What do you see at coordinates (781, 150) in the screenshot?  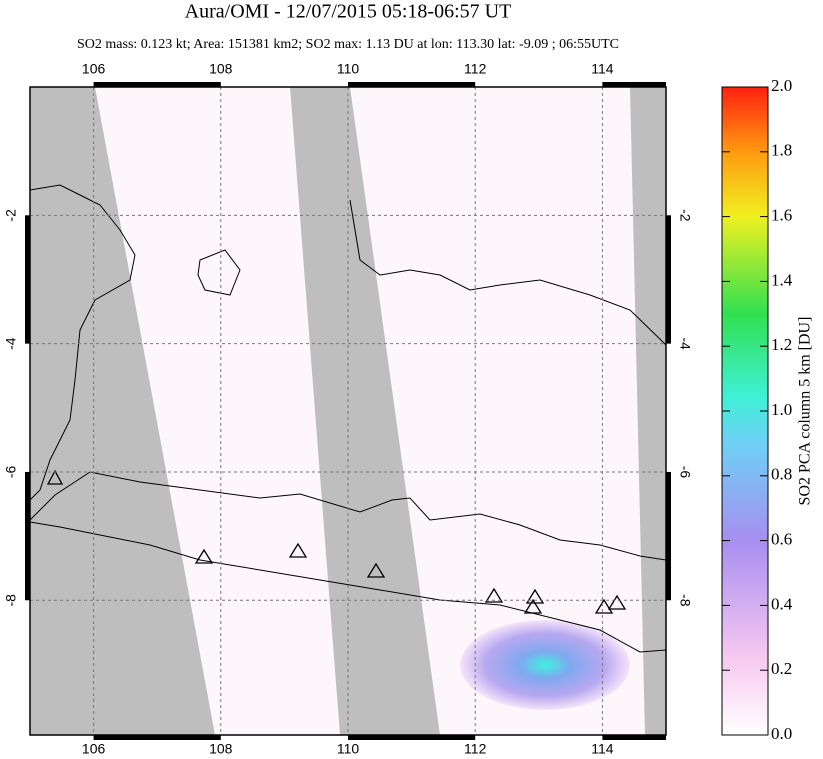 I see `colorbar-tick-label: 1.8` at bounding box center [781, 150].